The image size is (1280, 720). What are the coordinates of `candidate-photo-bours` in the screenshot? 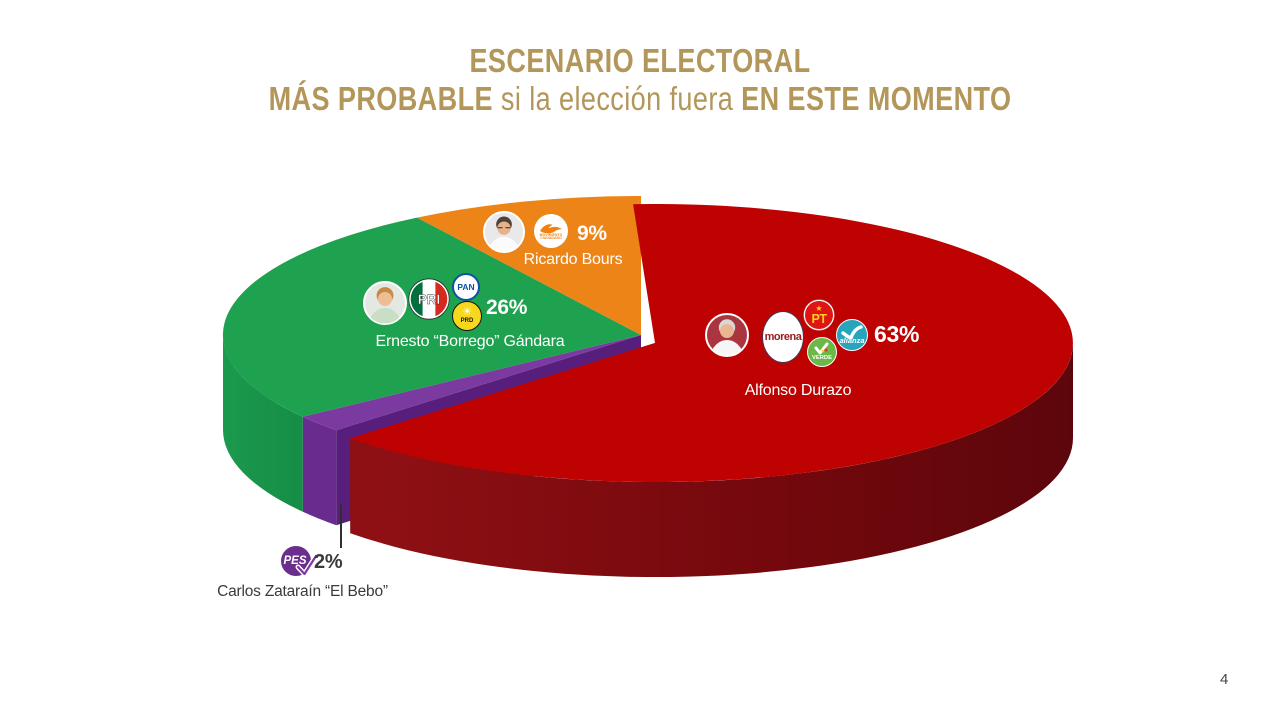 It's located at (504, 232).